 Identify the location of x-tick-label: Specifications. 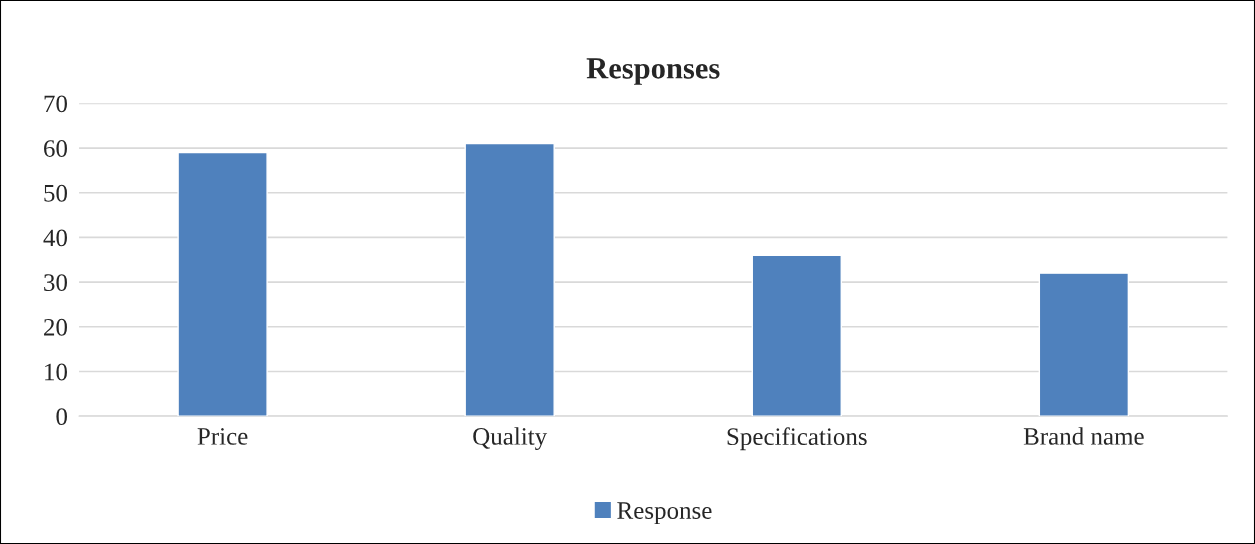
(797, 439).